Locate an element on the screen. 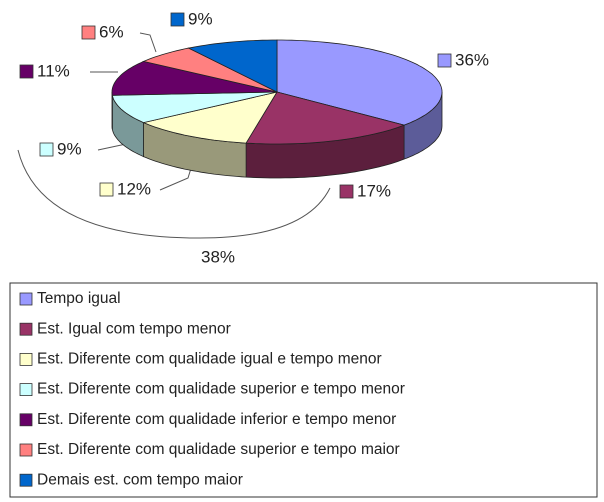 The height and width of the screenshot is (502, 604). legend-label: Demais est. com tempo maior is located at coordinates (140, 479).